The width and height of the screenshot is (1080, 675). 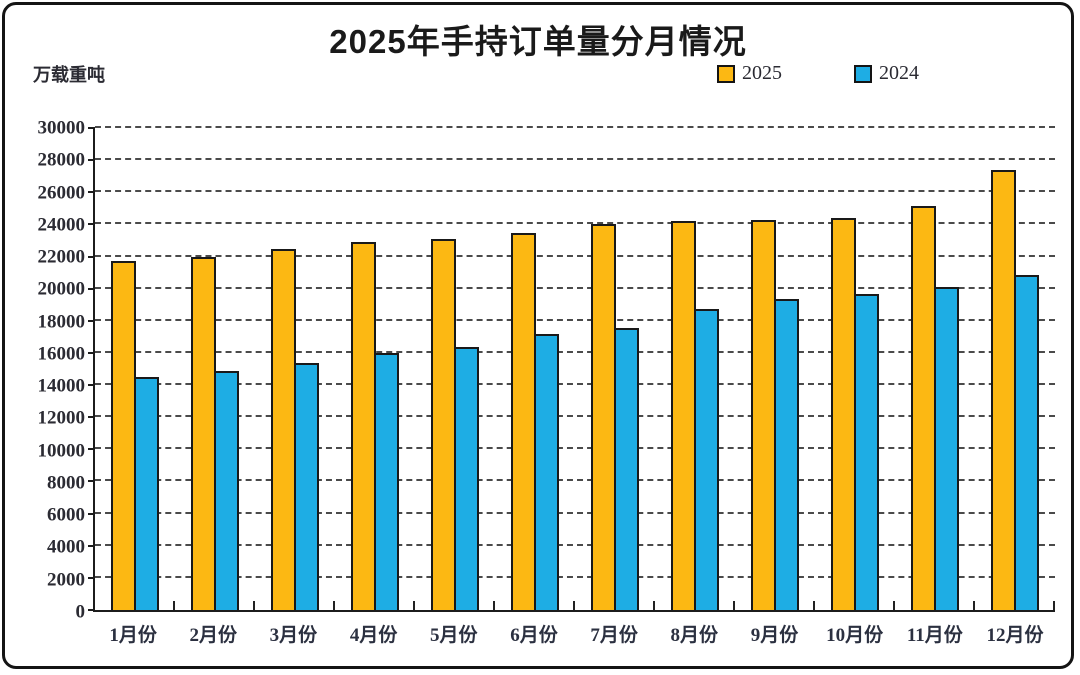 I want to click on bar-2024-12月份, so click(x=1026, y=442).